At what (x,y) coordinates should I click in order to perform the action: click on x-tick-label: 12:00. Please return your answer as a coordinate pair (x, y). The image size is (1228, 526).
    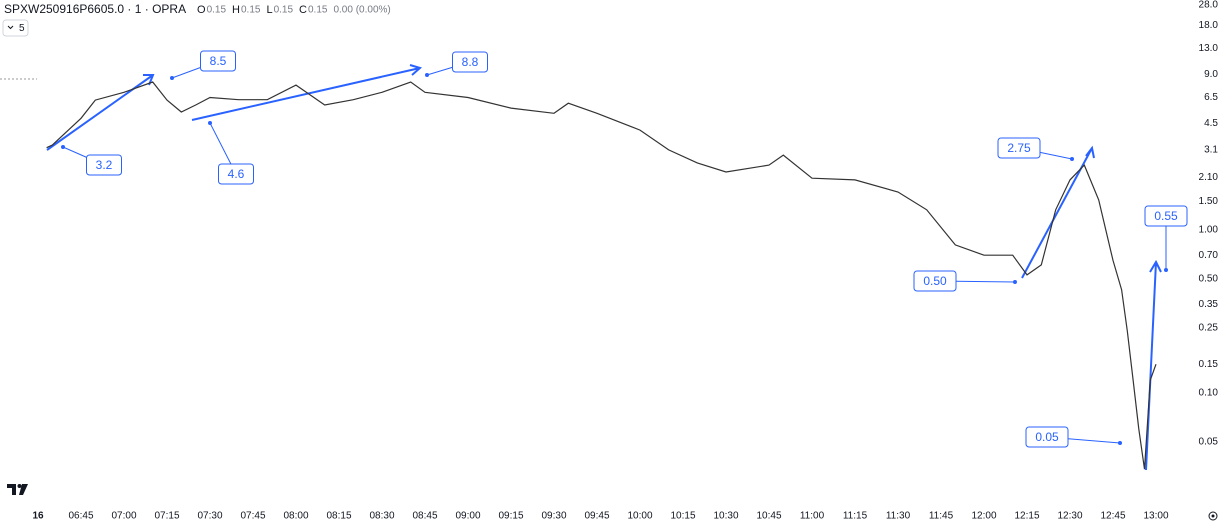
    Looking at the image, I should click on (983, 516).